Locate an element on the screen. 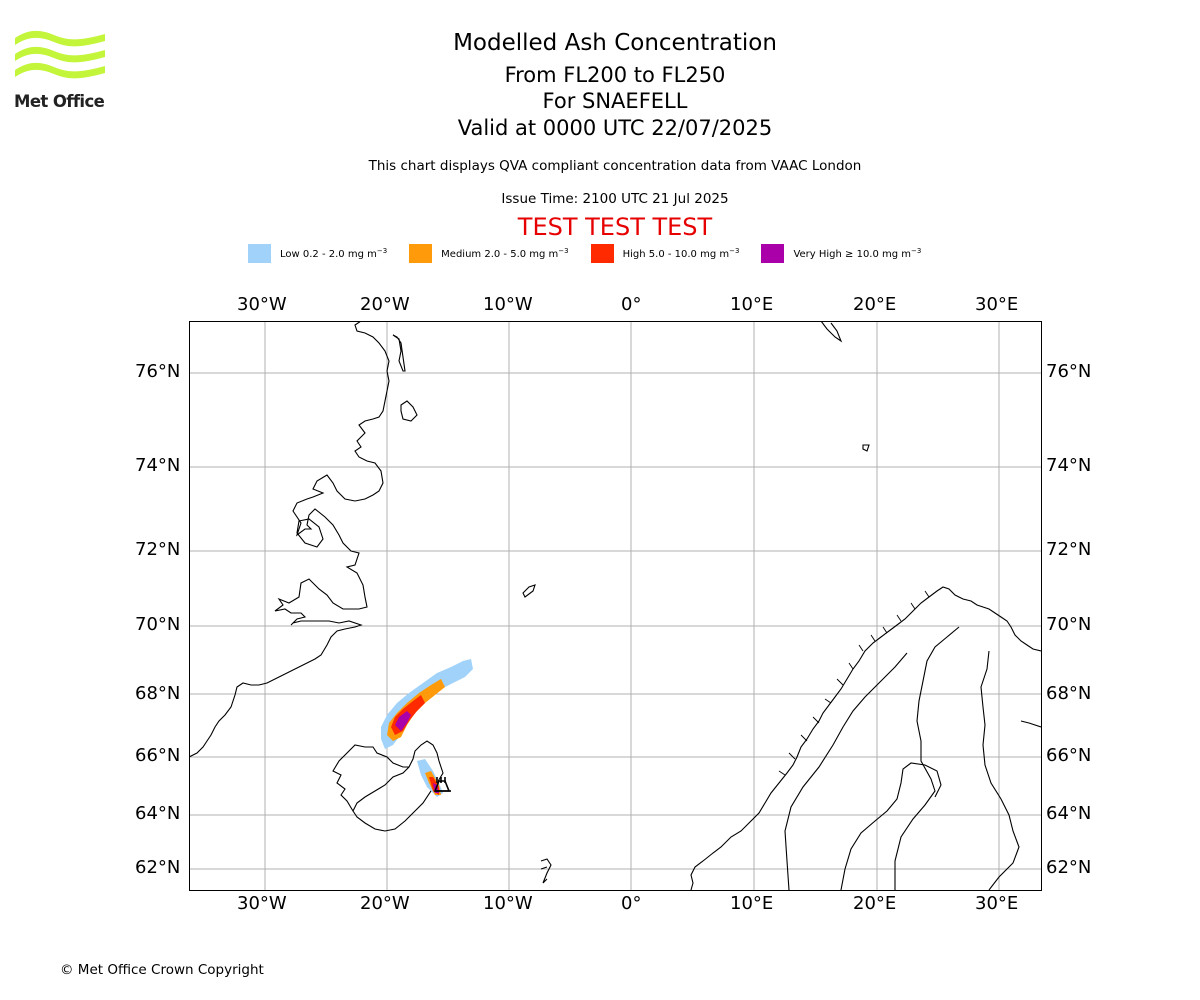 The image size is (1200, 1000). greenland-inlet is located at coordinates (399, 353).